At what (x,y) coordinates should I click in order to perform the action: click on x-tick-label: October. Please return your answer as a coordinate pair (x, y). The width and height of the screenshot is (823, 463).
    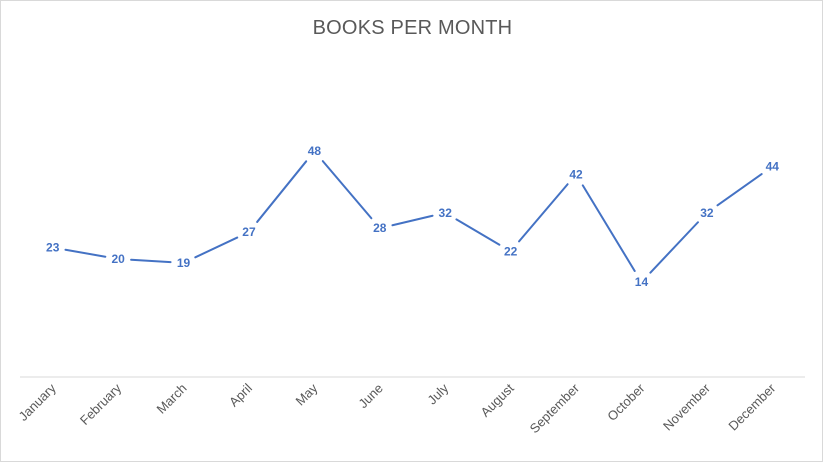
    Looking at the image, I should click on (626, 402).